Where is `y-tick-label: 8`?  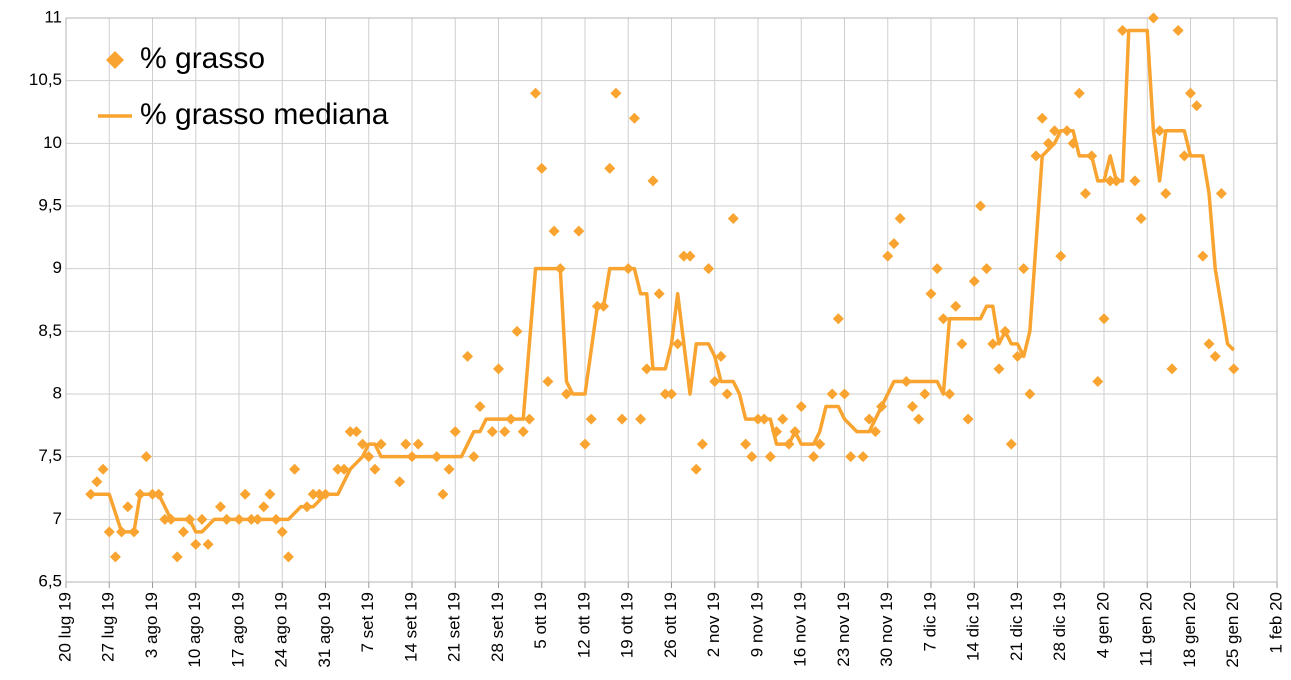
y-tick-label: 8 is located at coordinates (57, 392).